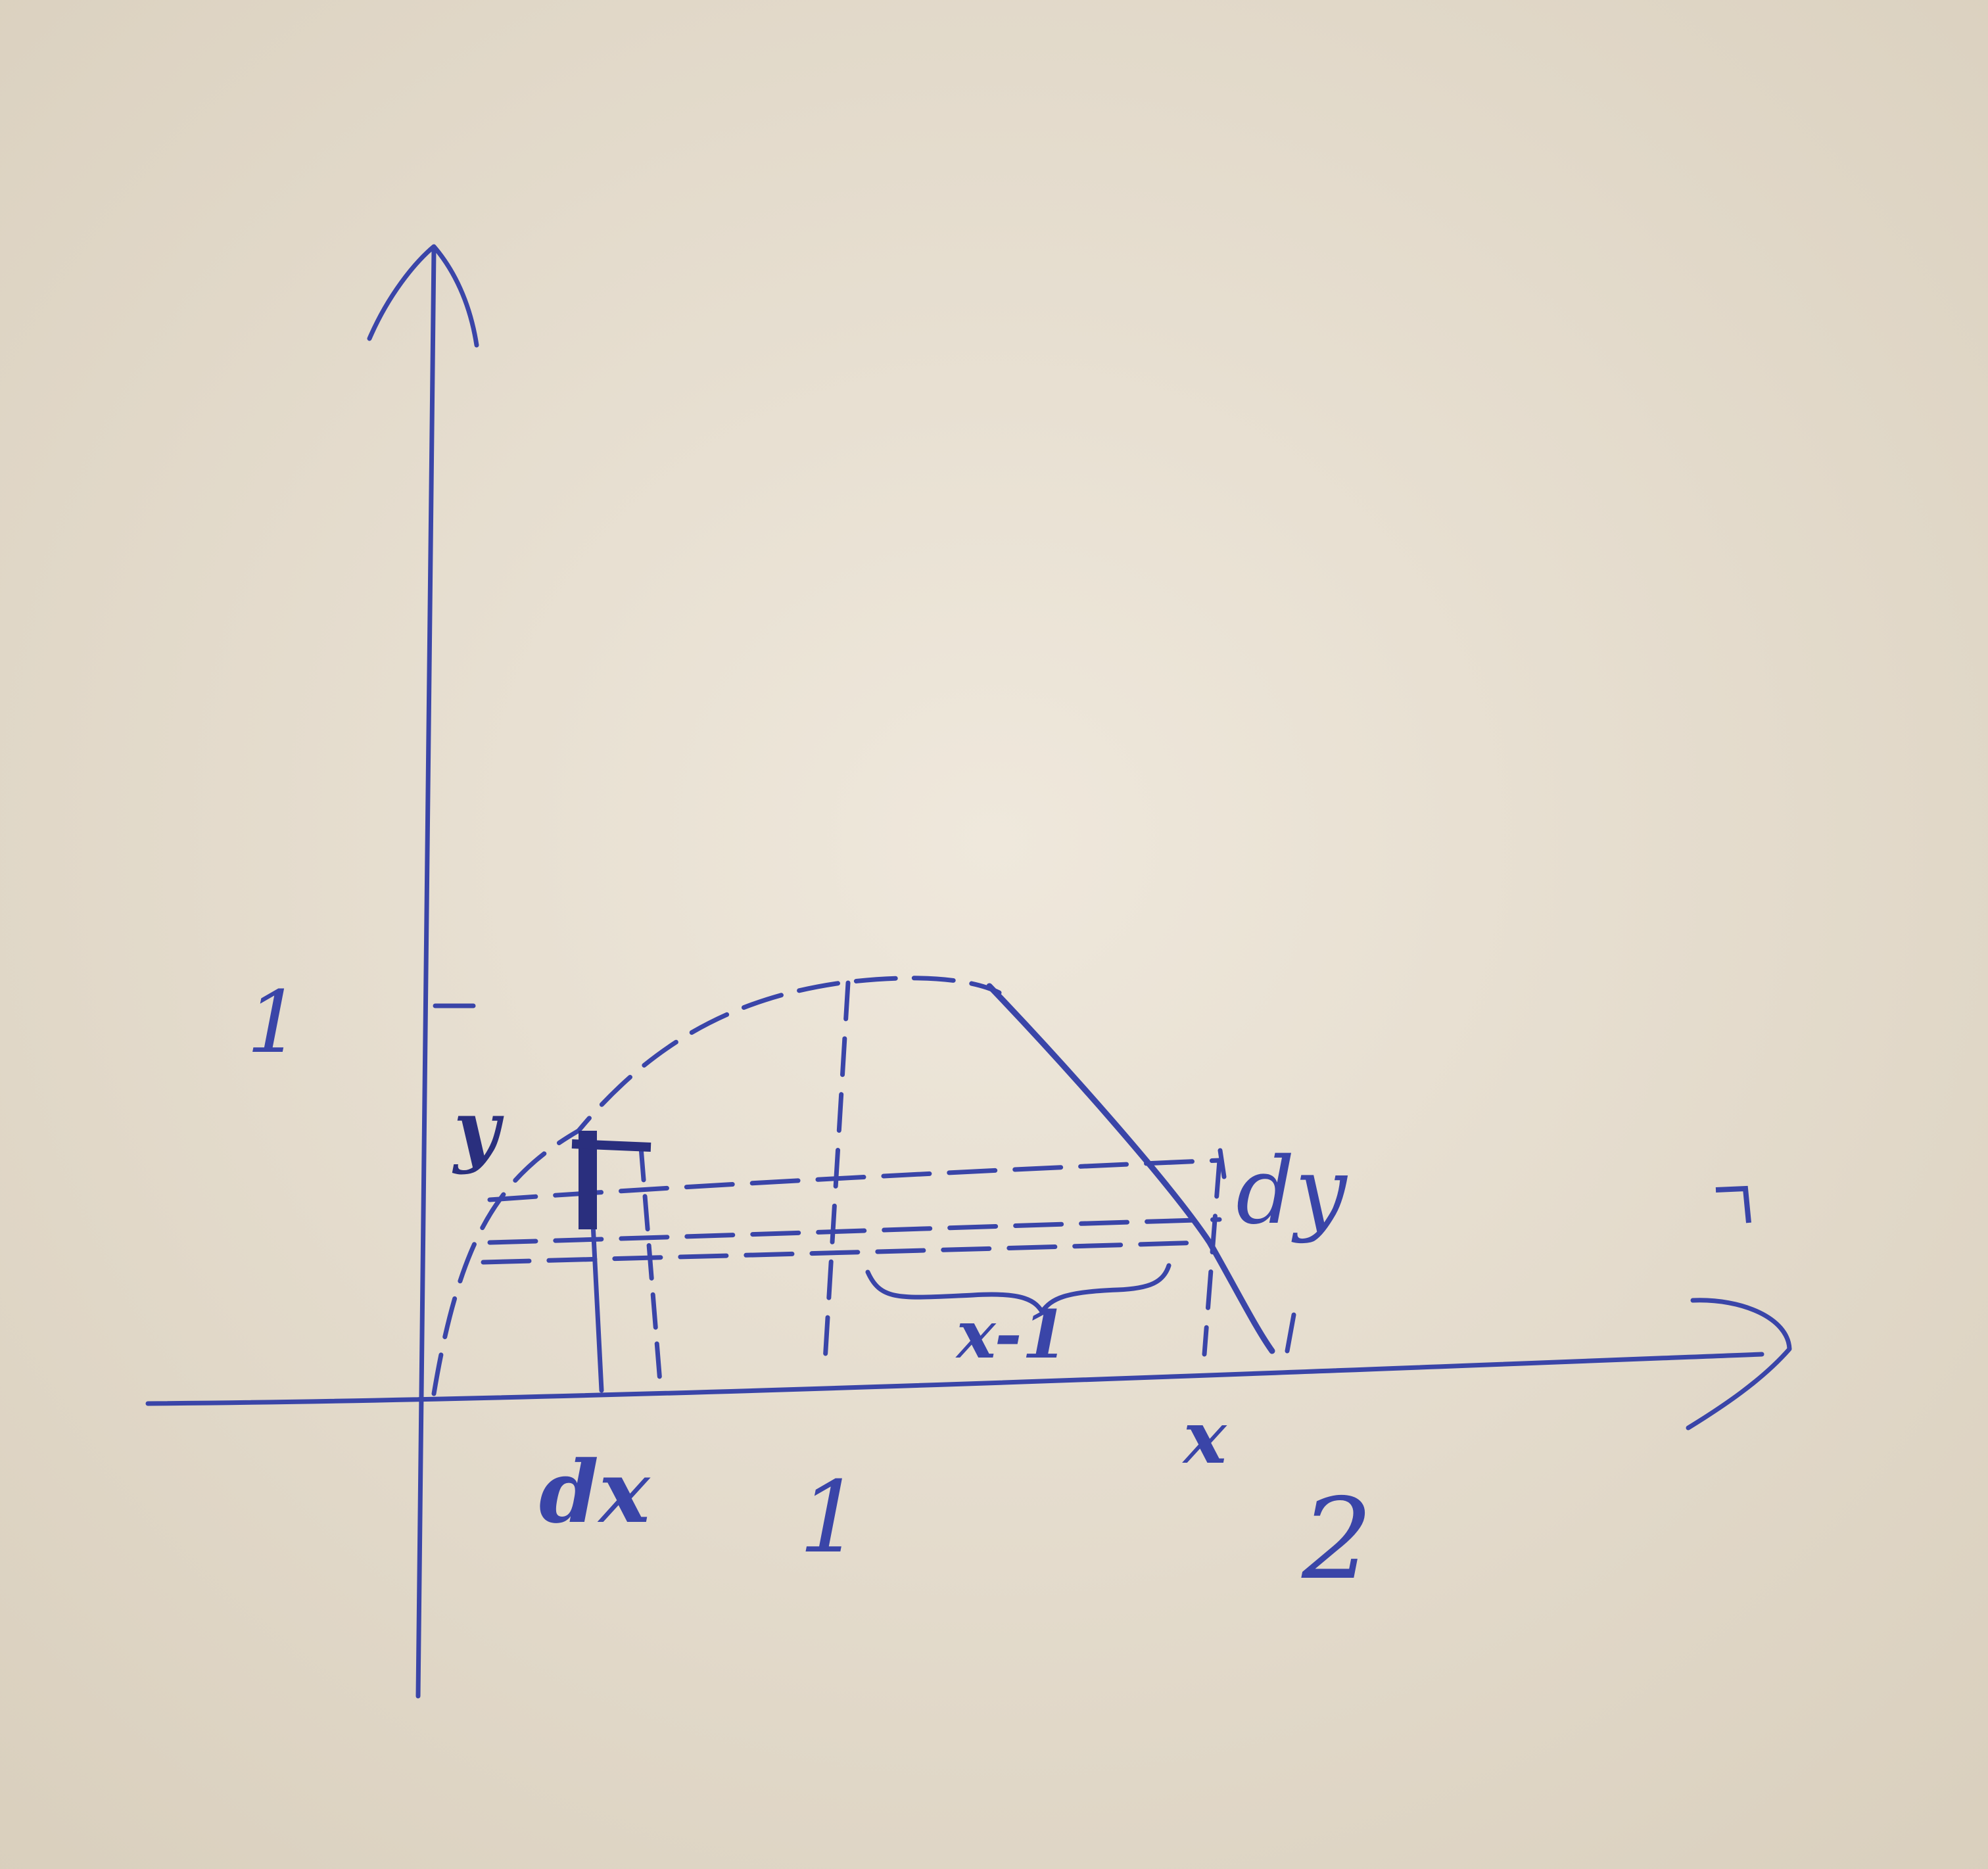  What do you see at coordinates (1733, 1204) in the screenshot?
I see `margin-mark` at bounding box center [1733, 1204].